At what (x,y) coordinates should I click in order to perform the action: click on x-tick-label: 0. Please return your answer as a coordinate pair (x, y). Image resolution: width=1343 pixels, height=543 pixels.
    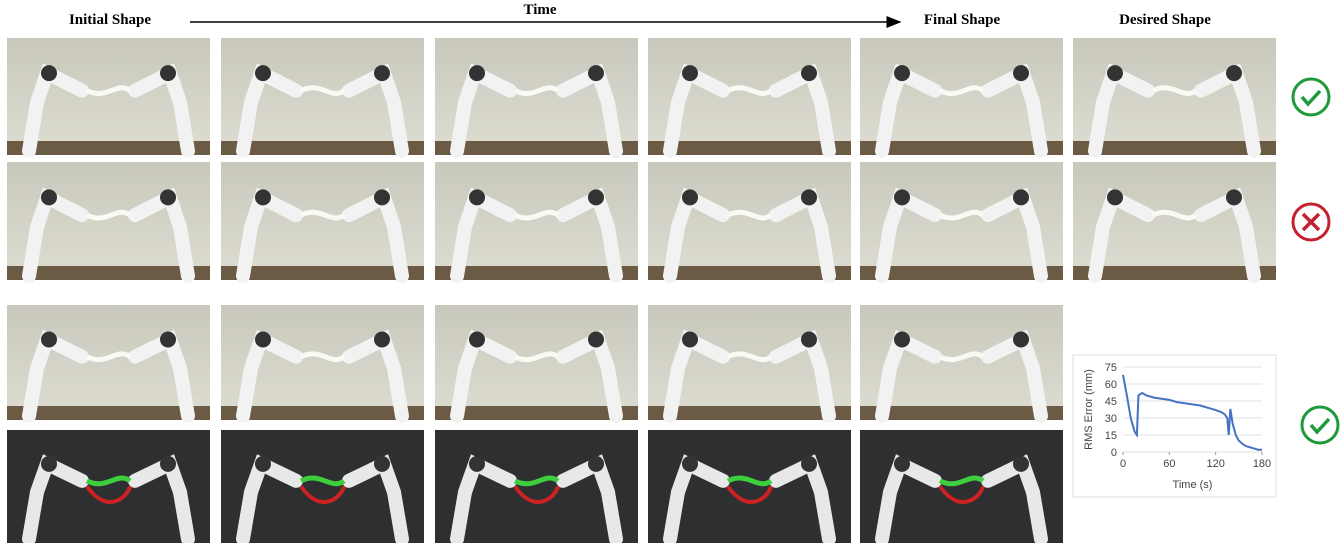
    Looking at the image, I should click on (1123, 464).